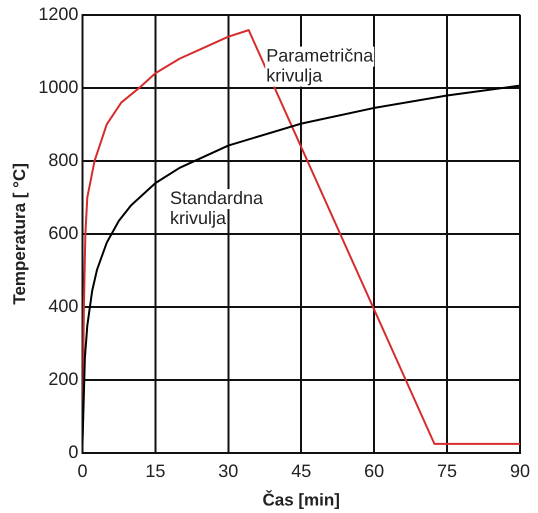 The height and width of the screenshot is (513, 538). What do you see at coordinates (228, 470) in the screenshot?
I see `x-tick-label: 30` at bounding box center [228, 470].